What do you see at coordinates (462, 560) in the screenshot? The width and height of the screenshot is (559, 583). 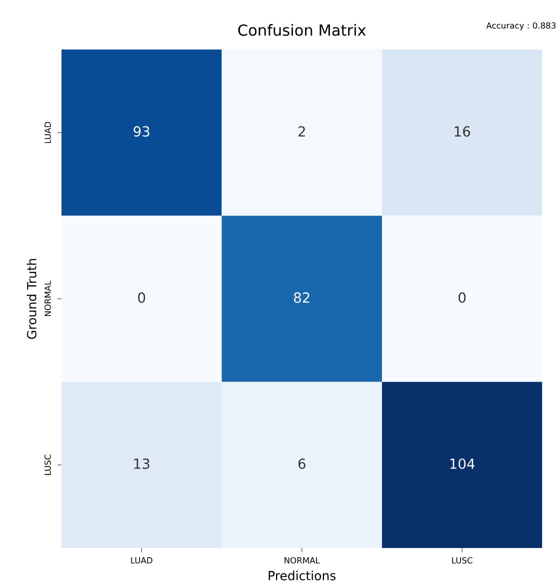 I see `x-tick-label: LUSC` at bounding box center [462, 560].